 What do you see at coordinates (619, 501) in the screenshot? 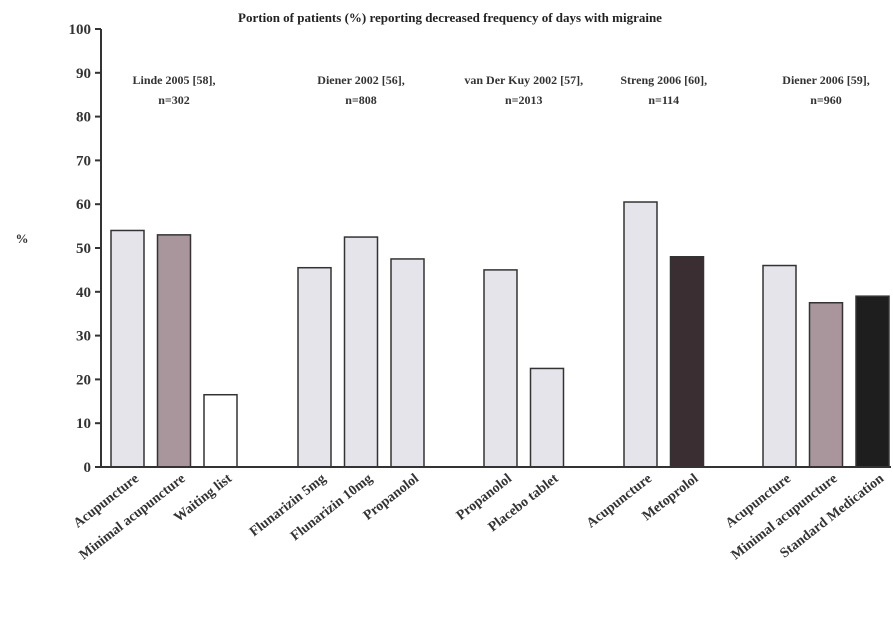
I see `category-label: Acupuncture` at bounding box center [619, 501].